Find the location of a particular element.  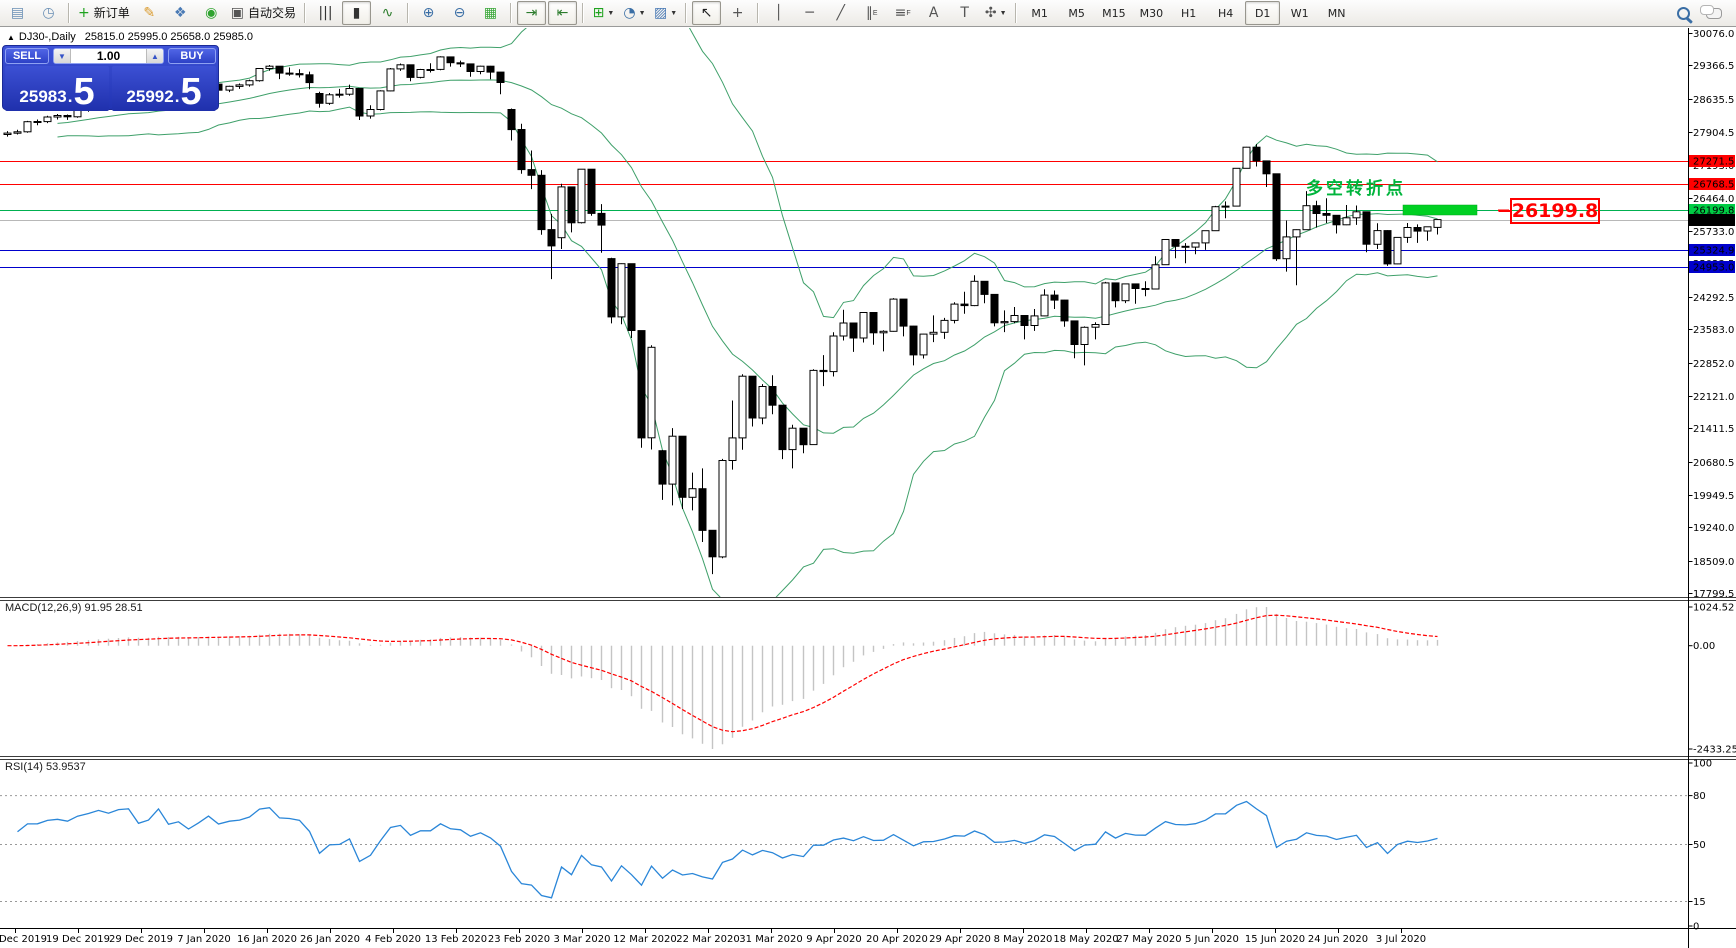

terminal-icon: ▤ is located at coordinates (17, 13).